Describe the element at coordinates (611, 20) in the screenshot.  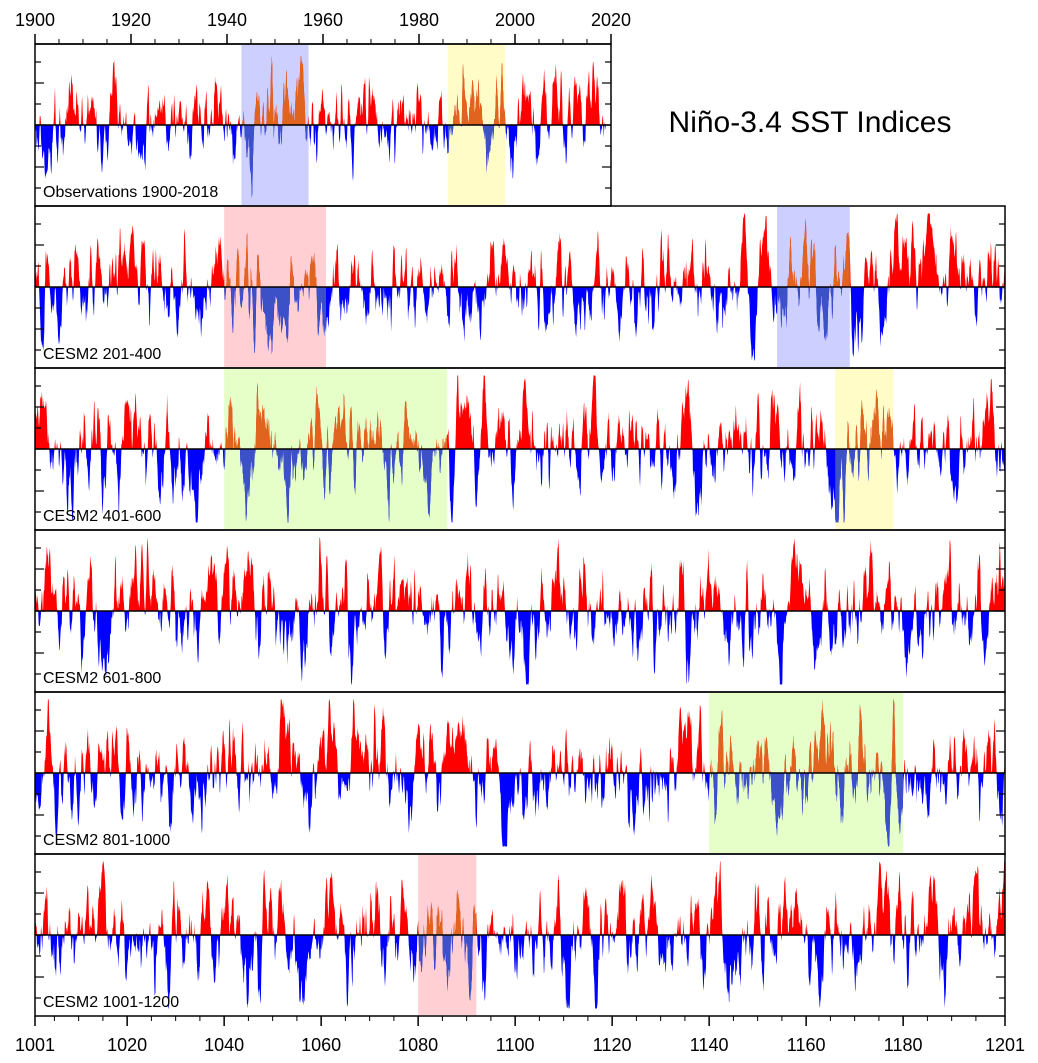
I see `top-tick-label-6: 2020` at that location.